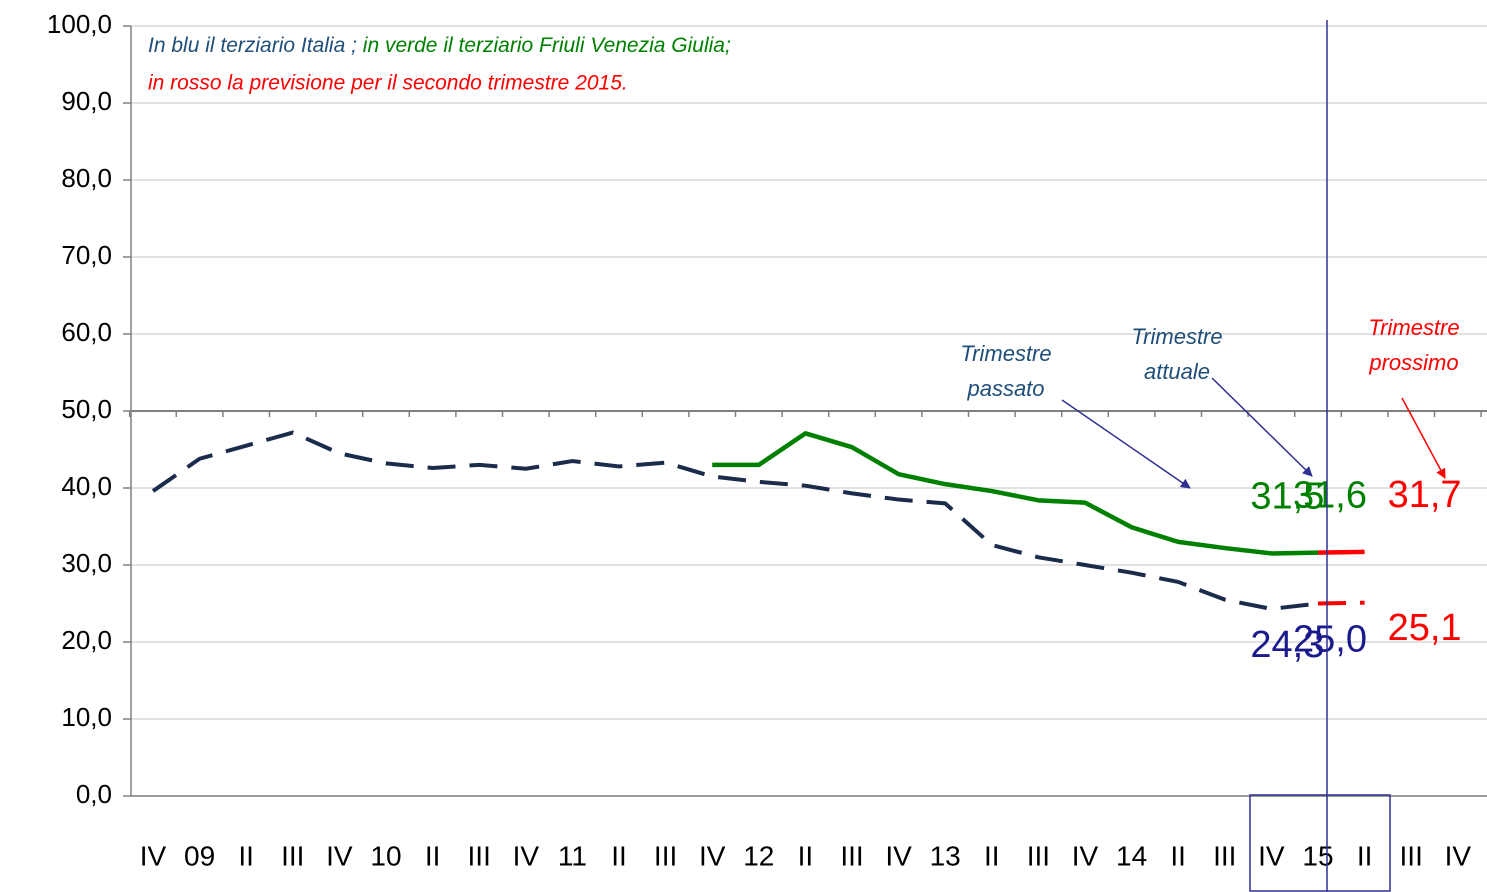 This screenshot has width=1487, height=892. What do you see at coordinates (1413, 362) in the screenshot?
I see `annotation: prossimo` at bounding box center [1413, 362].